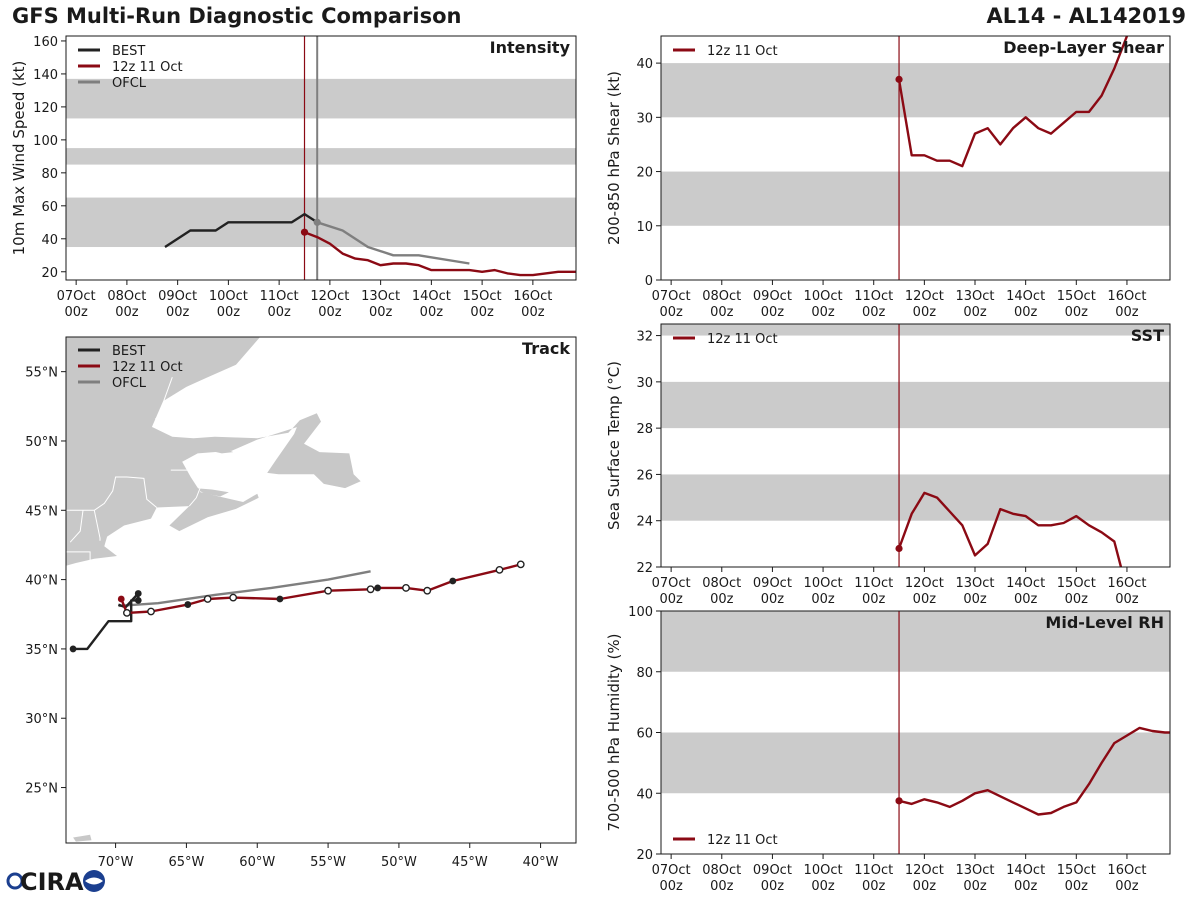 The image size is (1200, 900). Describe the element at coordinates (49, 240) in the screenshot. I see `intensity-ytick-label: 40` at that location.